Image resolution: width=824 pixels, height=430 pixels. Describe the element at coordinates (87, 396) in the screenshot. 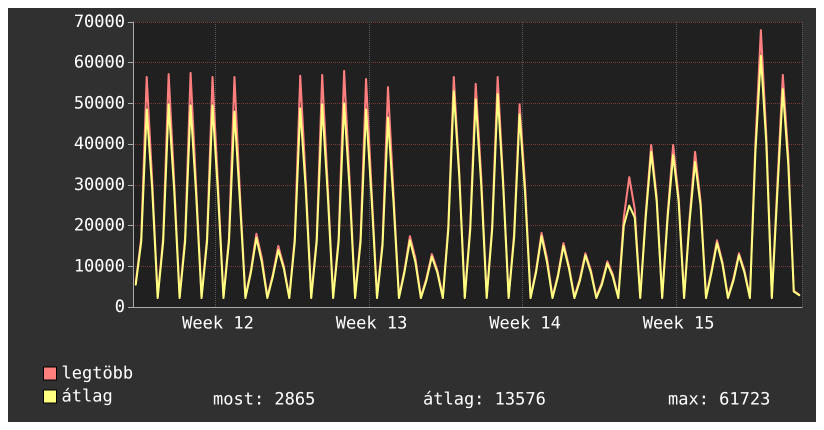

I see `legend-label: átlag` at that location.